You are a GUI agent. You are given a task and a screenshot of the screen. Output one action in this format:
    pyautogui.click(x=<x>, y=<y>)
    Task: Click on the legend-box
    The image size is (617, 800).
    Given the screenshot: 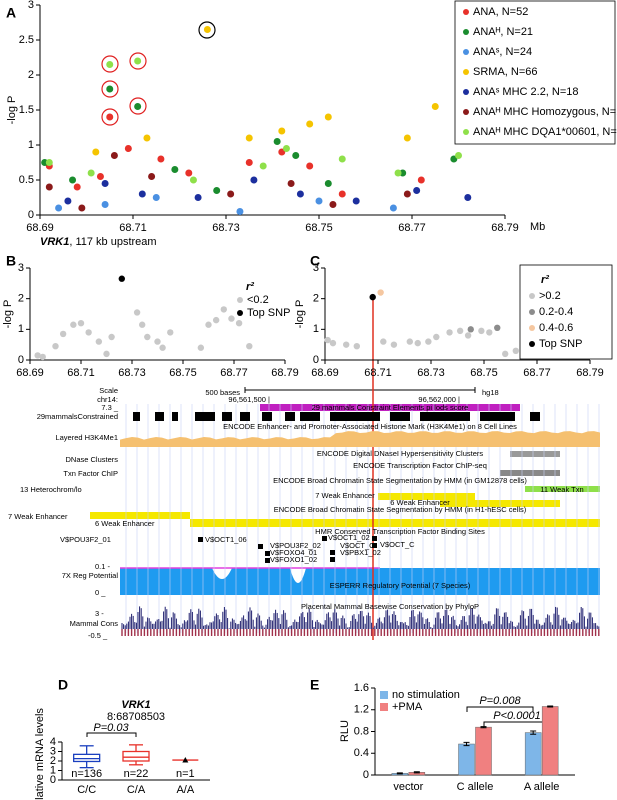 What is the action you would take?
    pyautogui.click(x=566, y=312)
    